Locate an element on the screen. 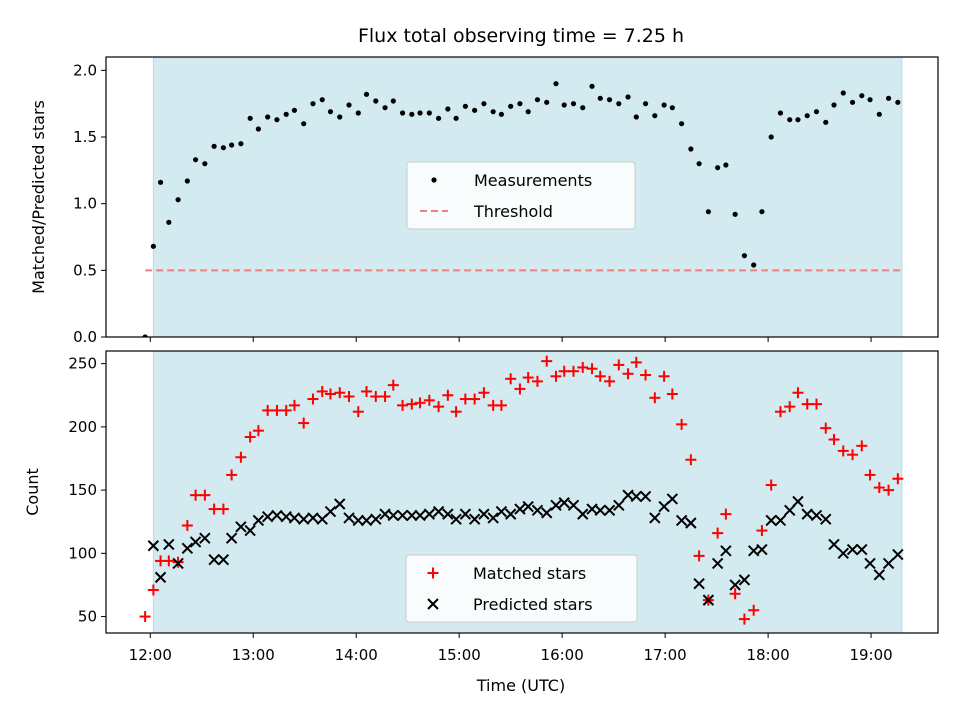 The image size is (960, 720). y-tick-label: 1.5 is located at coordinates (85, 137).